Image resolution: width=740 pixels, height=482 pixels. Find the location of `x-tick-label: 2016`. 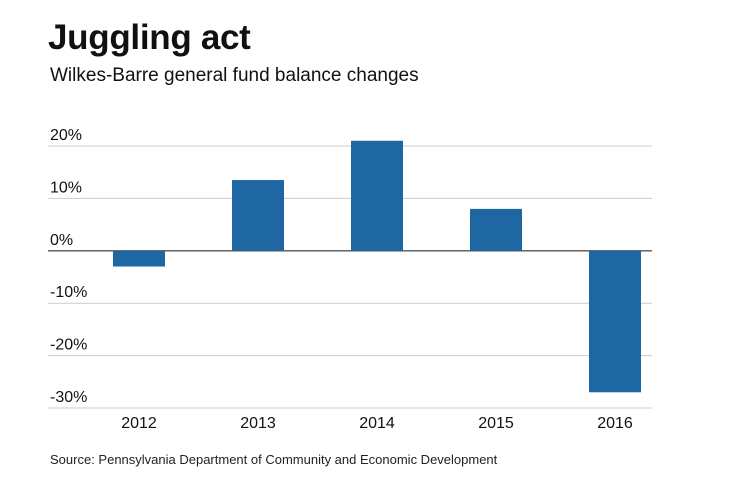

x-tick-label: 2016 is located at coordinates (615, 423).